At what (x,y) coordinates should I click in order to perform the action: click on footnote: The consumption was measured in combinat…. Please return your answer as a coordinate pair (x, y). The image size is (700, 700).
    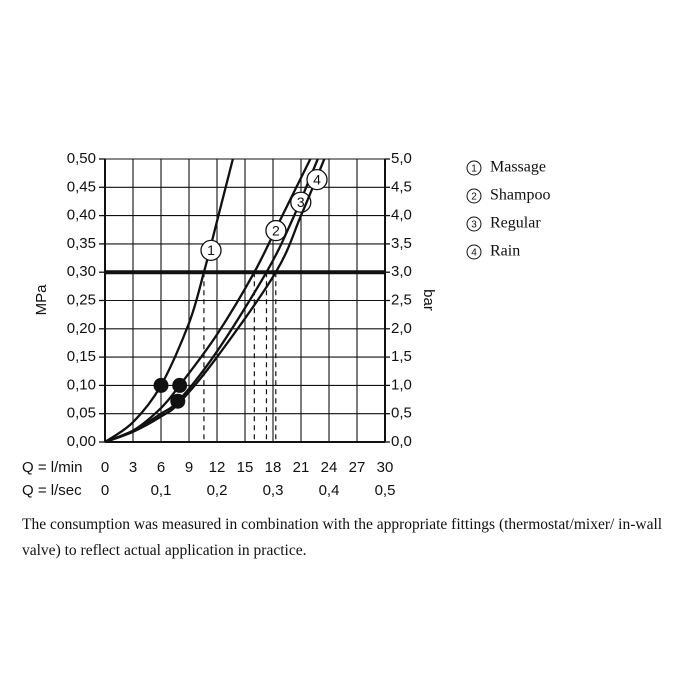
    Looking at the image, I should click on (342, 537).